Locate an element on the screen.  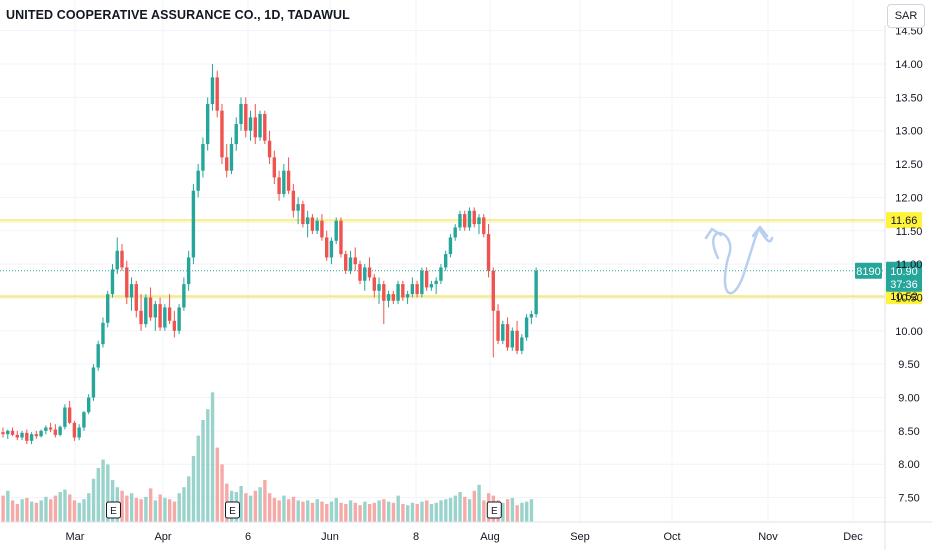
price-tick-label: 13.50 is located at coordinates (909, 98).